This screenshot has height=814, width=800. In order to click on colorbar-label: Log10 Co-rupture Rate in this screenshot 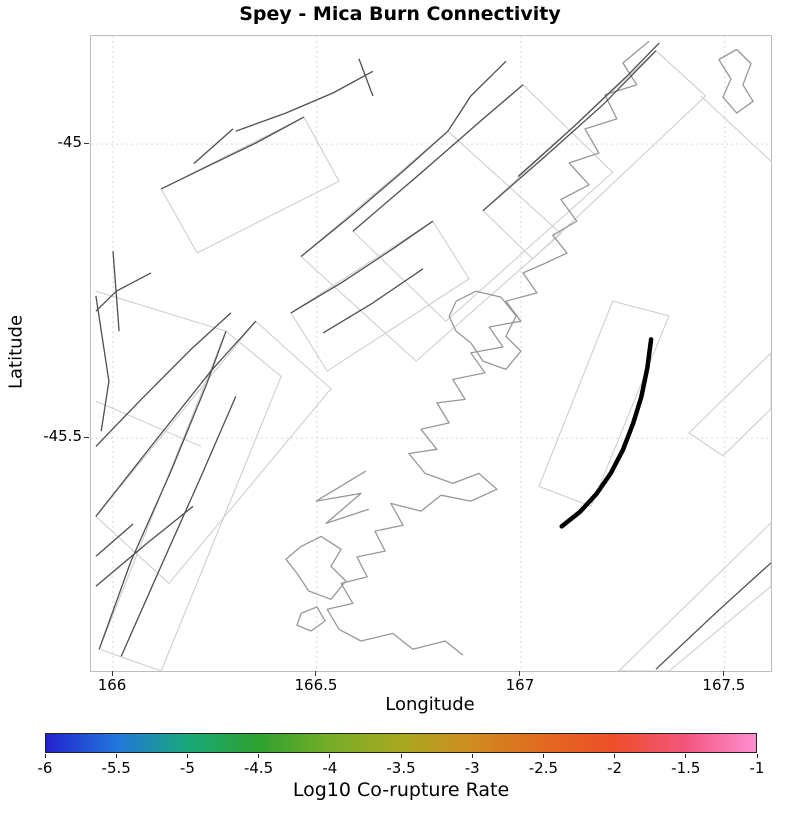, I will do `click(401, 790)`.